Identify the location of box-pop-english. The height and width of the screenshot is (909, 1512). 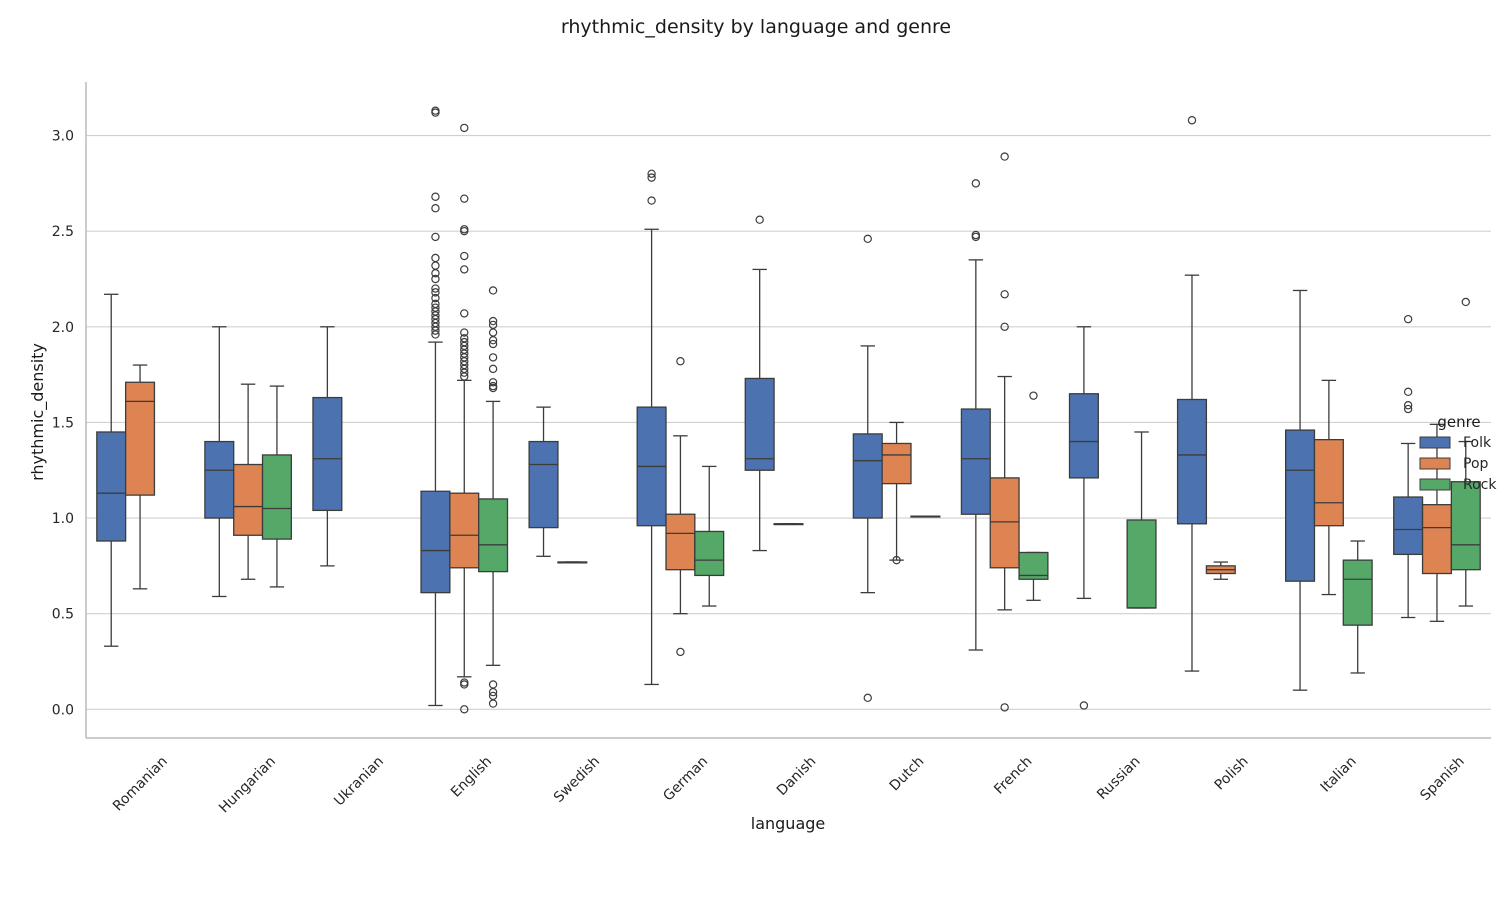
(464, 418).